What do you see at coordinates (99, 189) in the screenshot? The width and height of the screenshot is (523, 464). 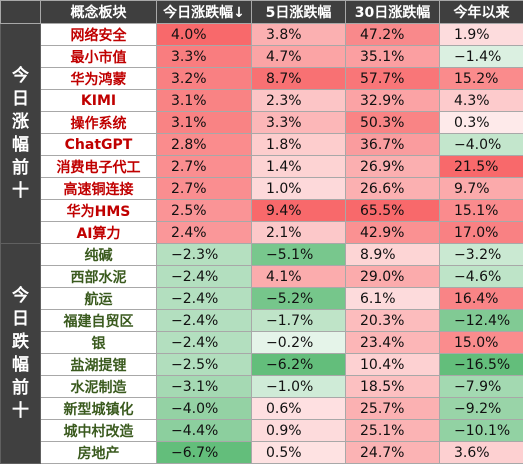 I see `sector-name: 高速铜连接` at bounding box center [99, 189].